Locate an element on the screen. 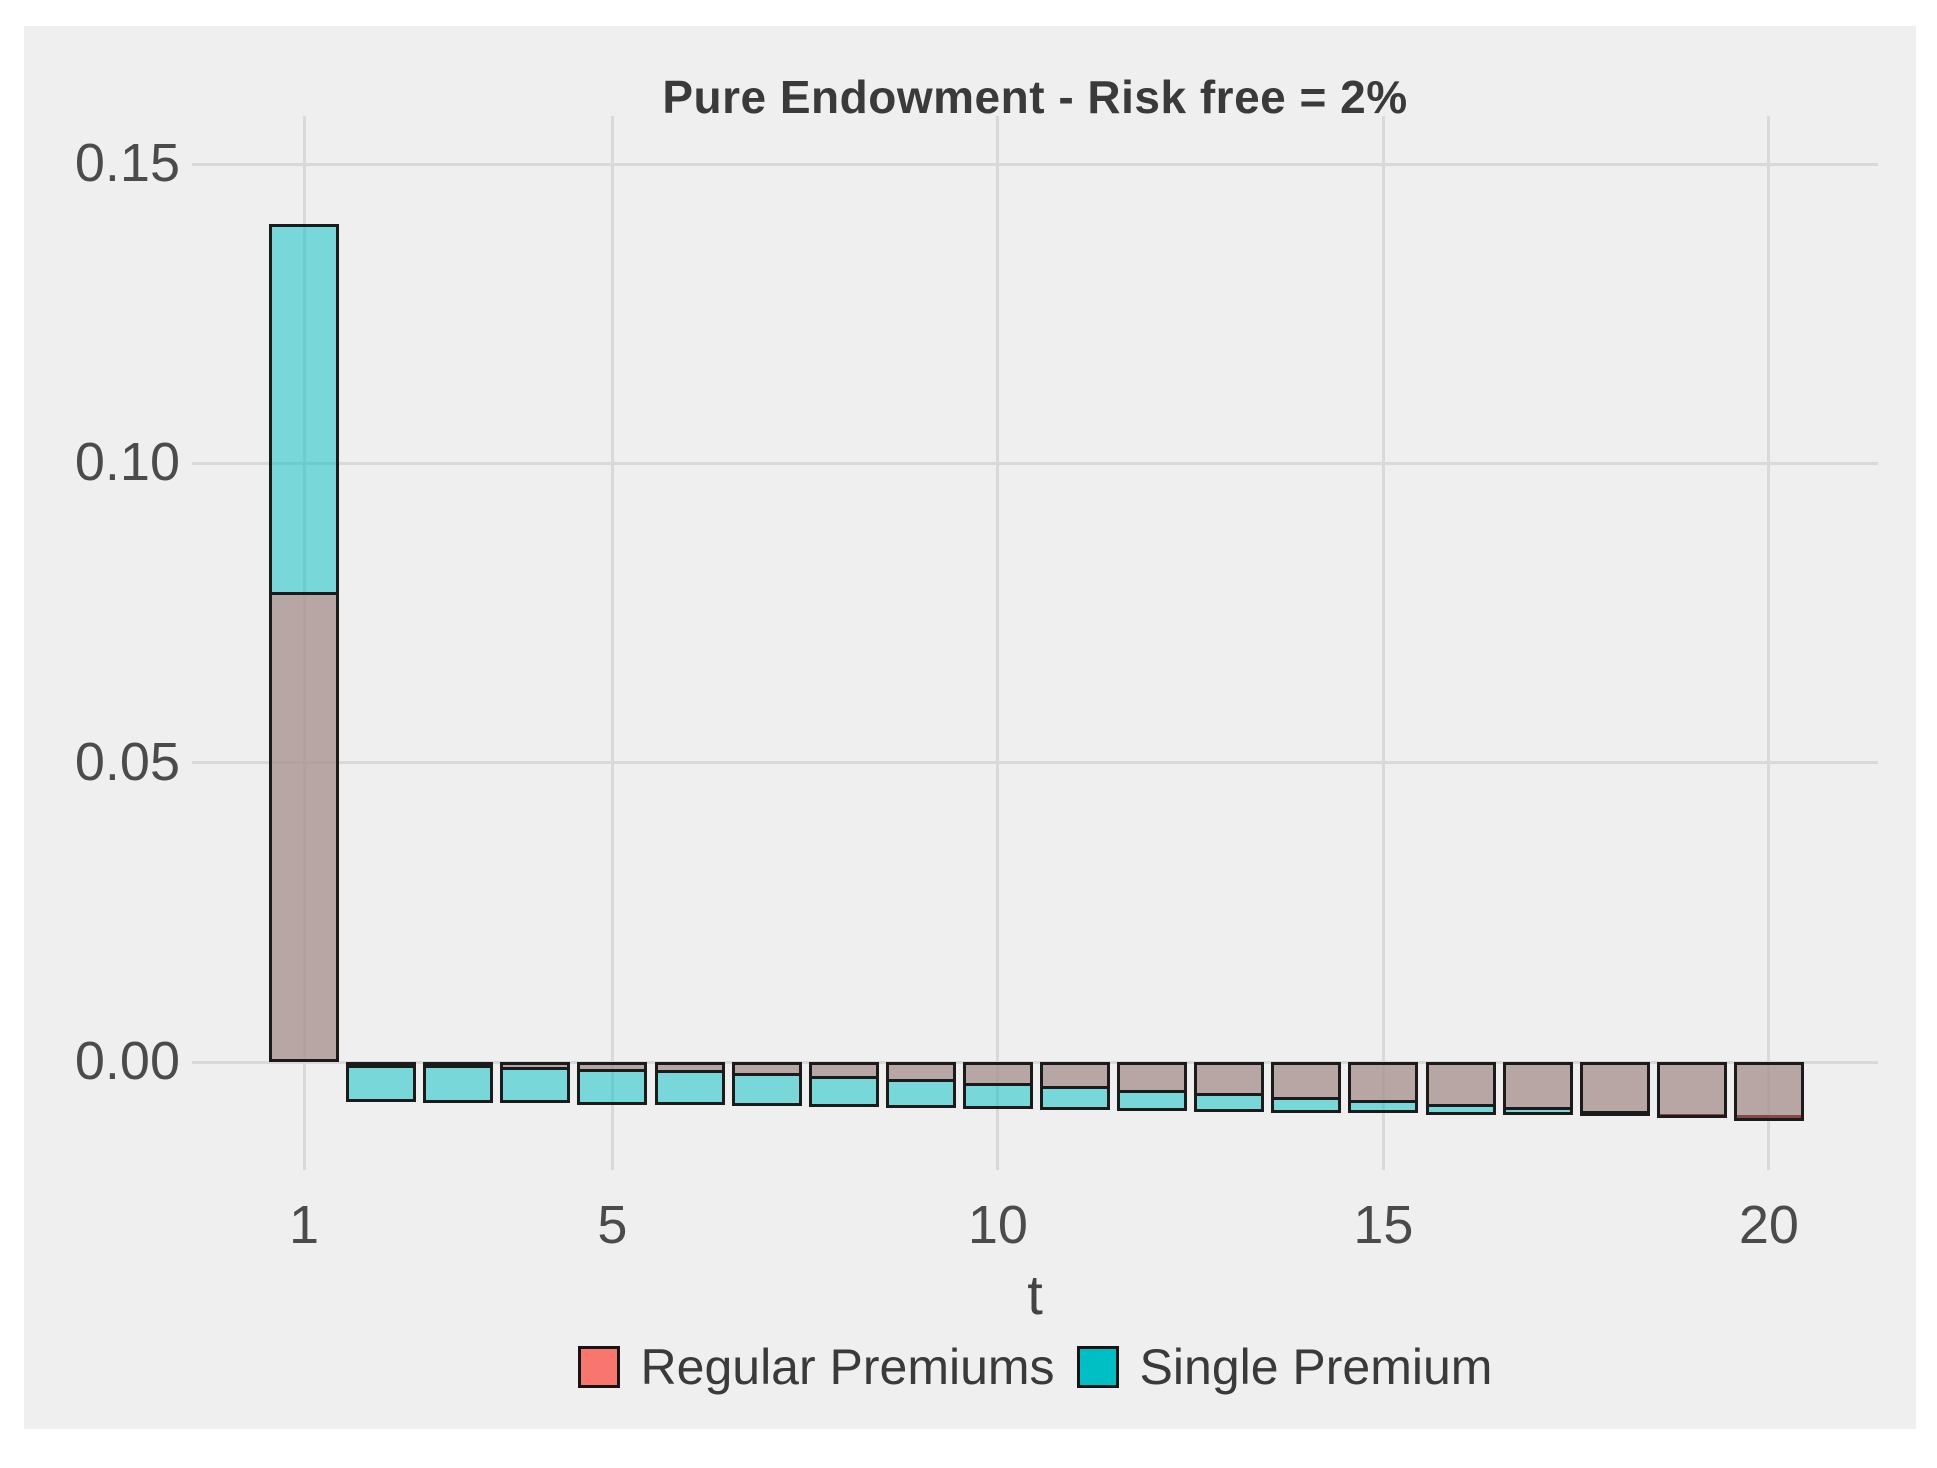  legend-label-single-premium: Single Premium is located at coordinates (1316, 1367).